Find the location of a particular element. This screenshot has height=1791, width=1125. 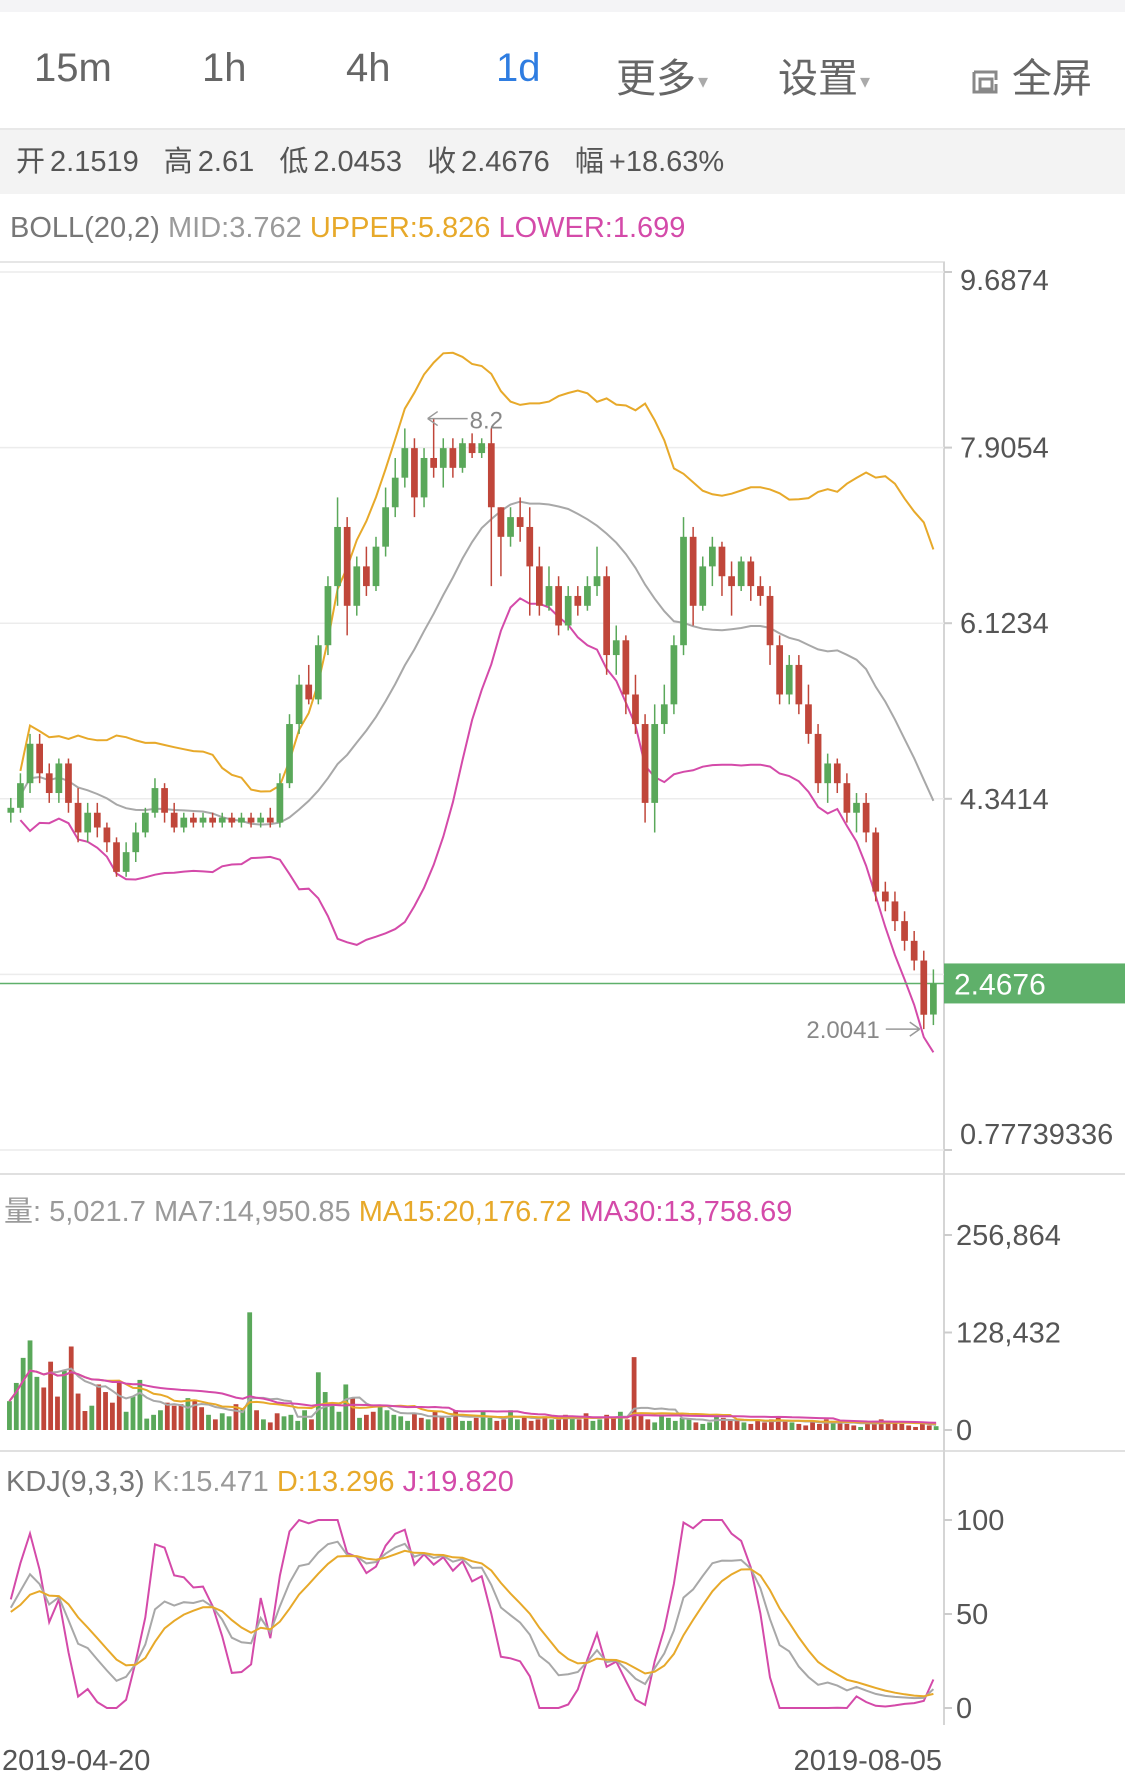

kdj-name: KDJ(9,3,3) is located at coordinates (75, 1482).